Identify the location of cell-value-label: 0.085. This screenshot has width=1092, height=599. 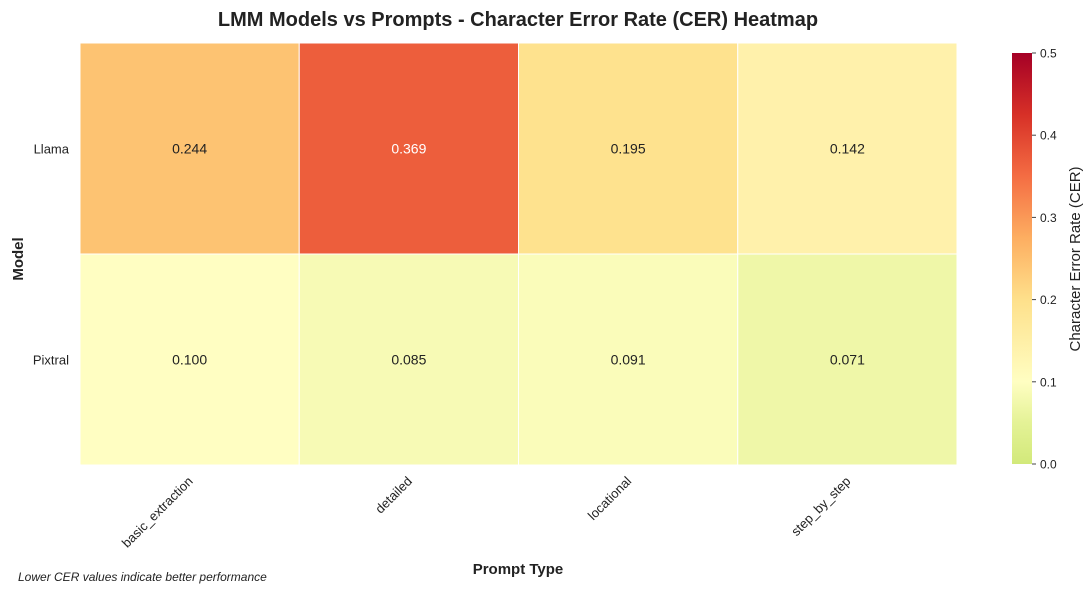
(408, 360).